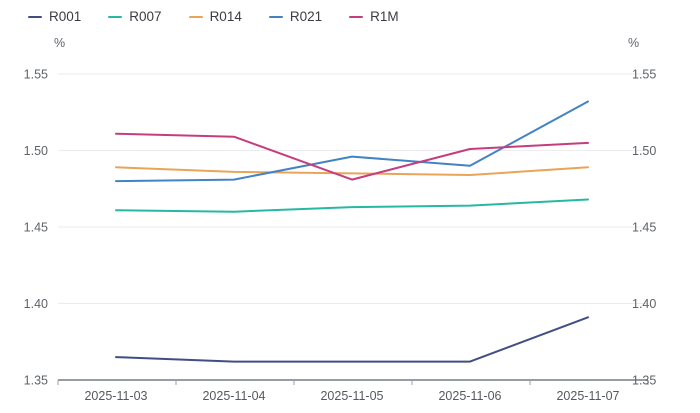 This screenshot has height=413, width=700. Describe the element at coordinates (306, 16) in the screenshot. I see `legend-label: R021` at that location.